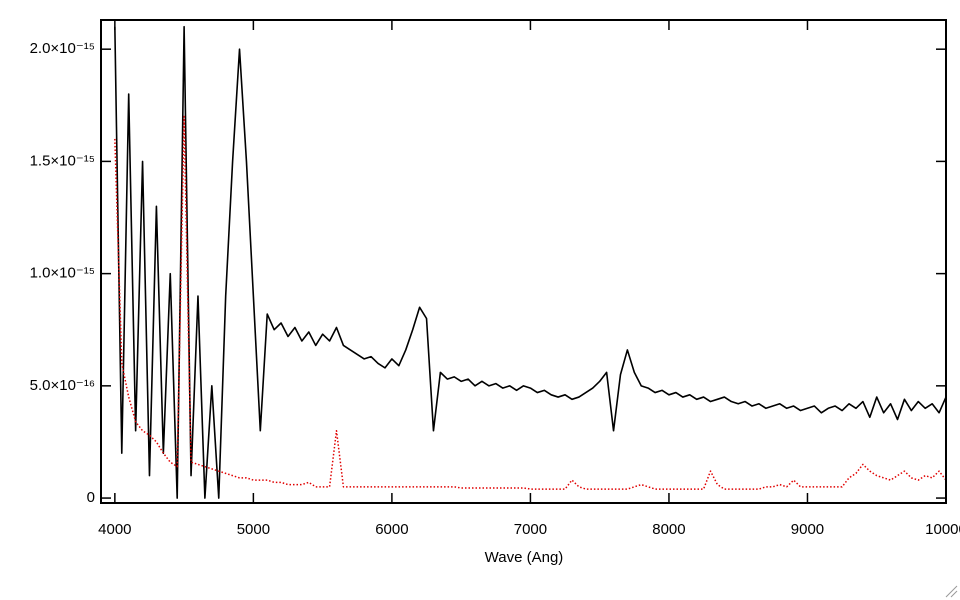 The image size is (960, 600). What do you see at coordinates (253, 529) in the screenshot?
I see `x-tick-label: 5000` at bounding box center [253, 529].